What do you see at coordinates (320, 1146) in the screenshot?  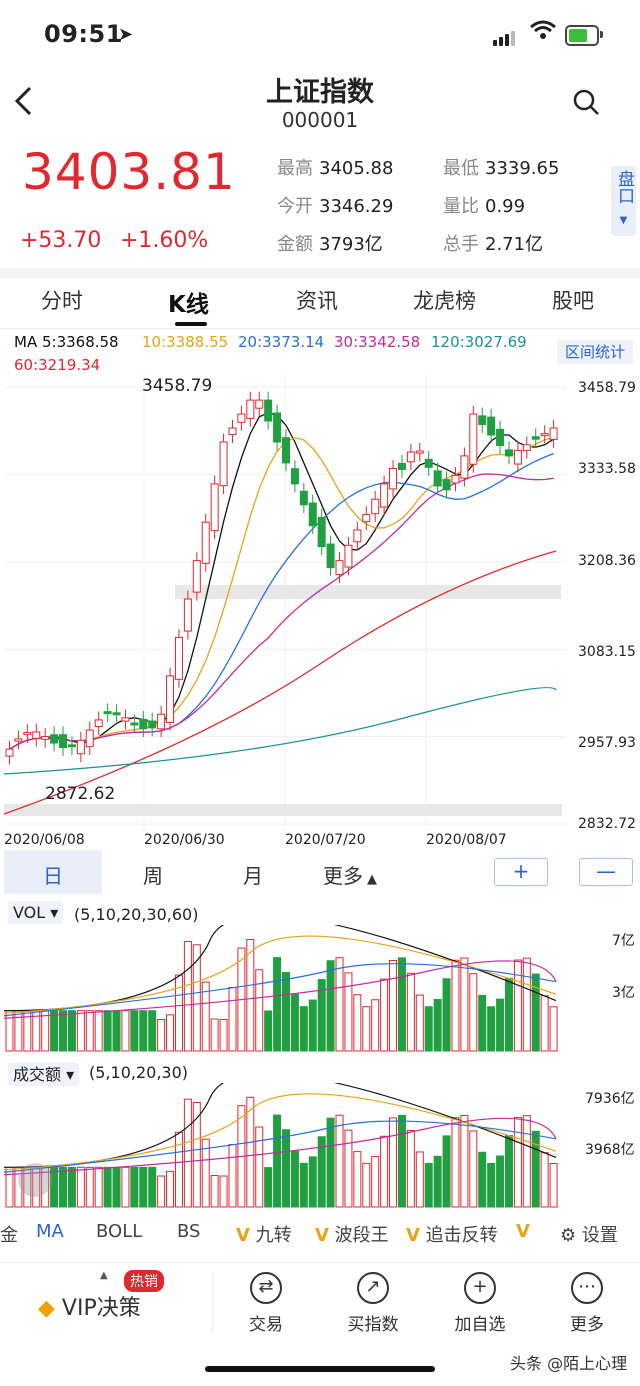 I see `amount-chart` at bounding box center [320, 1146].